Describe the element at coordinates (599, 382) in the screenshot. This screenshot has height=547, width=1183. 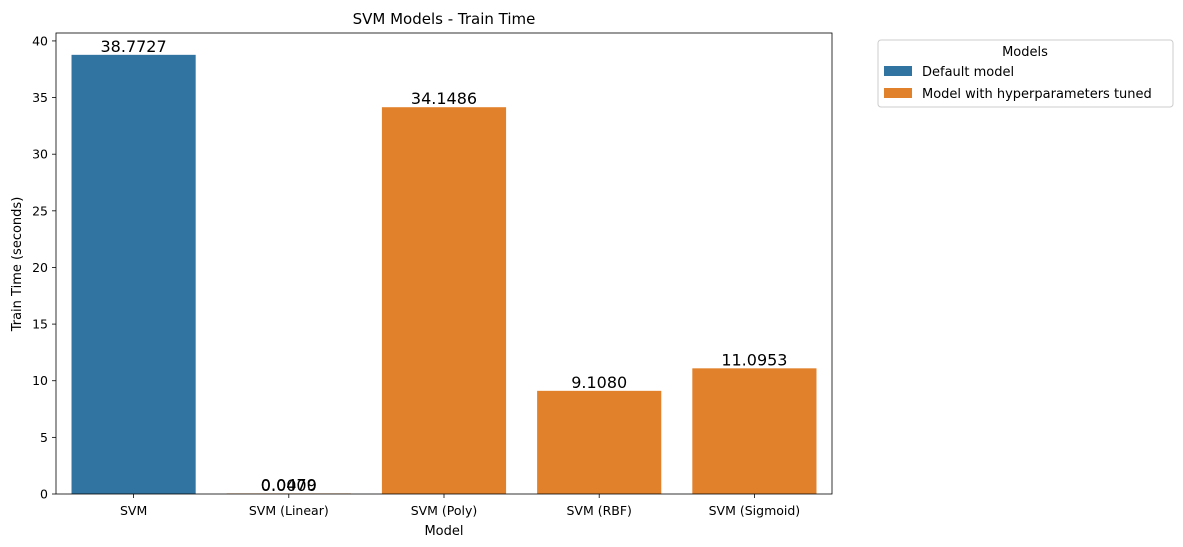
I see `data-label: 9.1080` at that location.